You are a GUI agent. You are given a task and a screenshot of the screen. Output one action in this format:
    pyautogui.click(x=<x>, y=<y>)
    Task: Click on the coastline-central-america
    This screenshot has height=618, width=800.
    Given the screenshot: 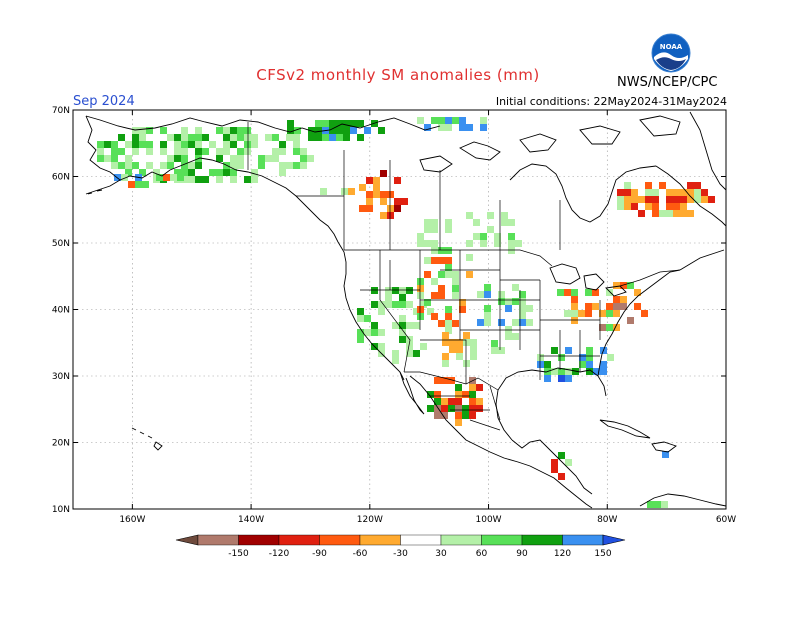 What is the action you would take?
    pyautogui.click(x=561, y=487)
    